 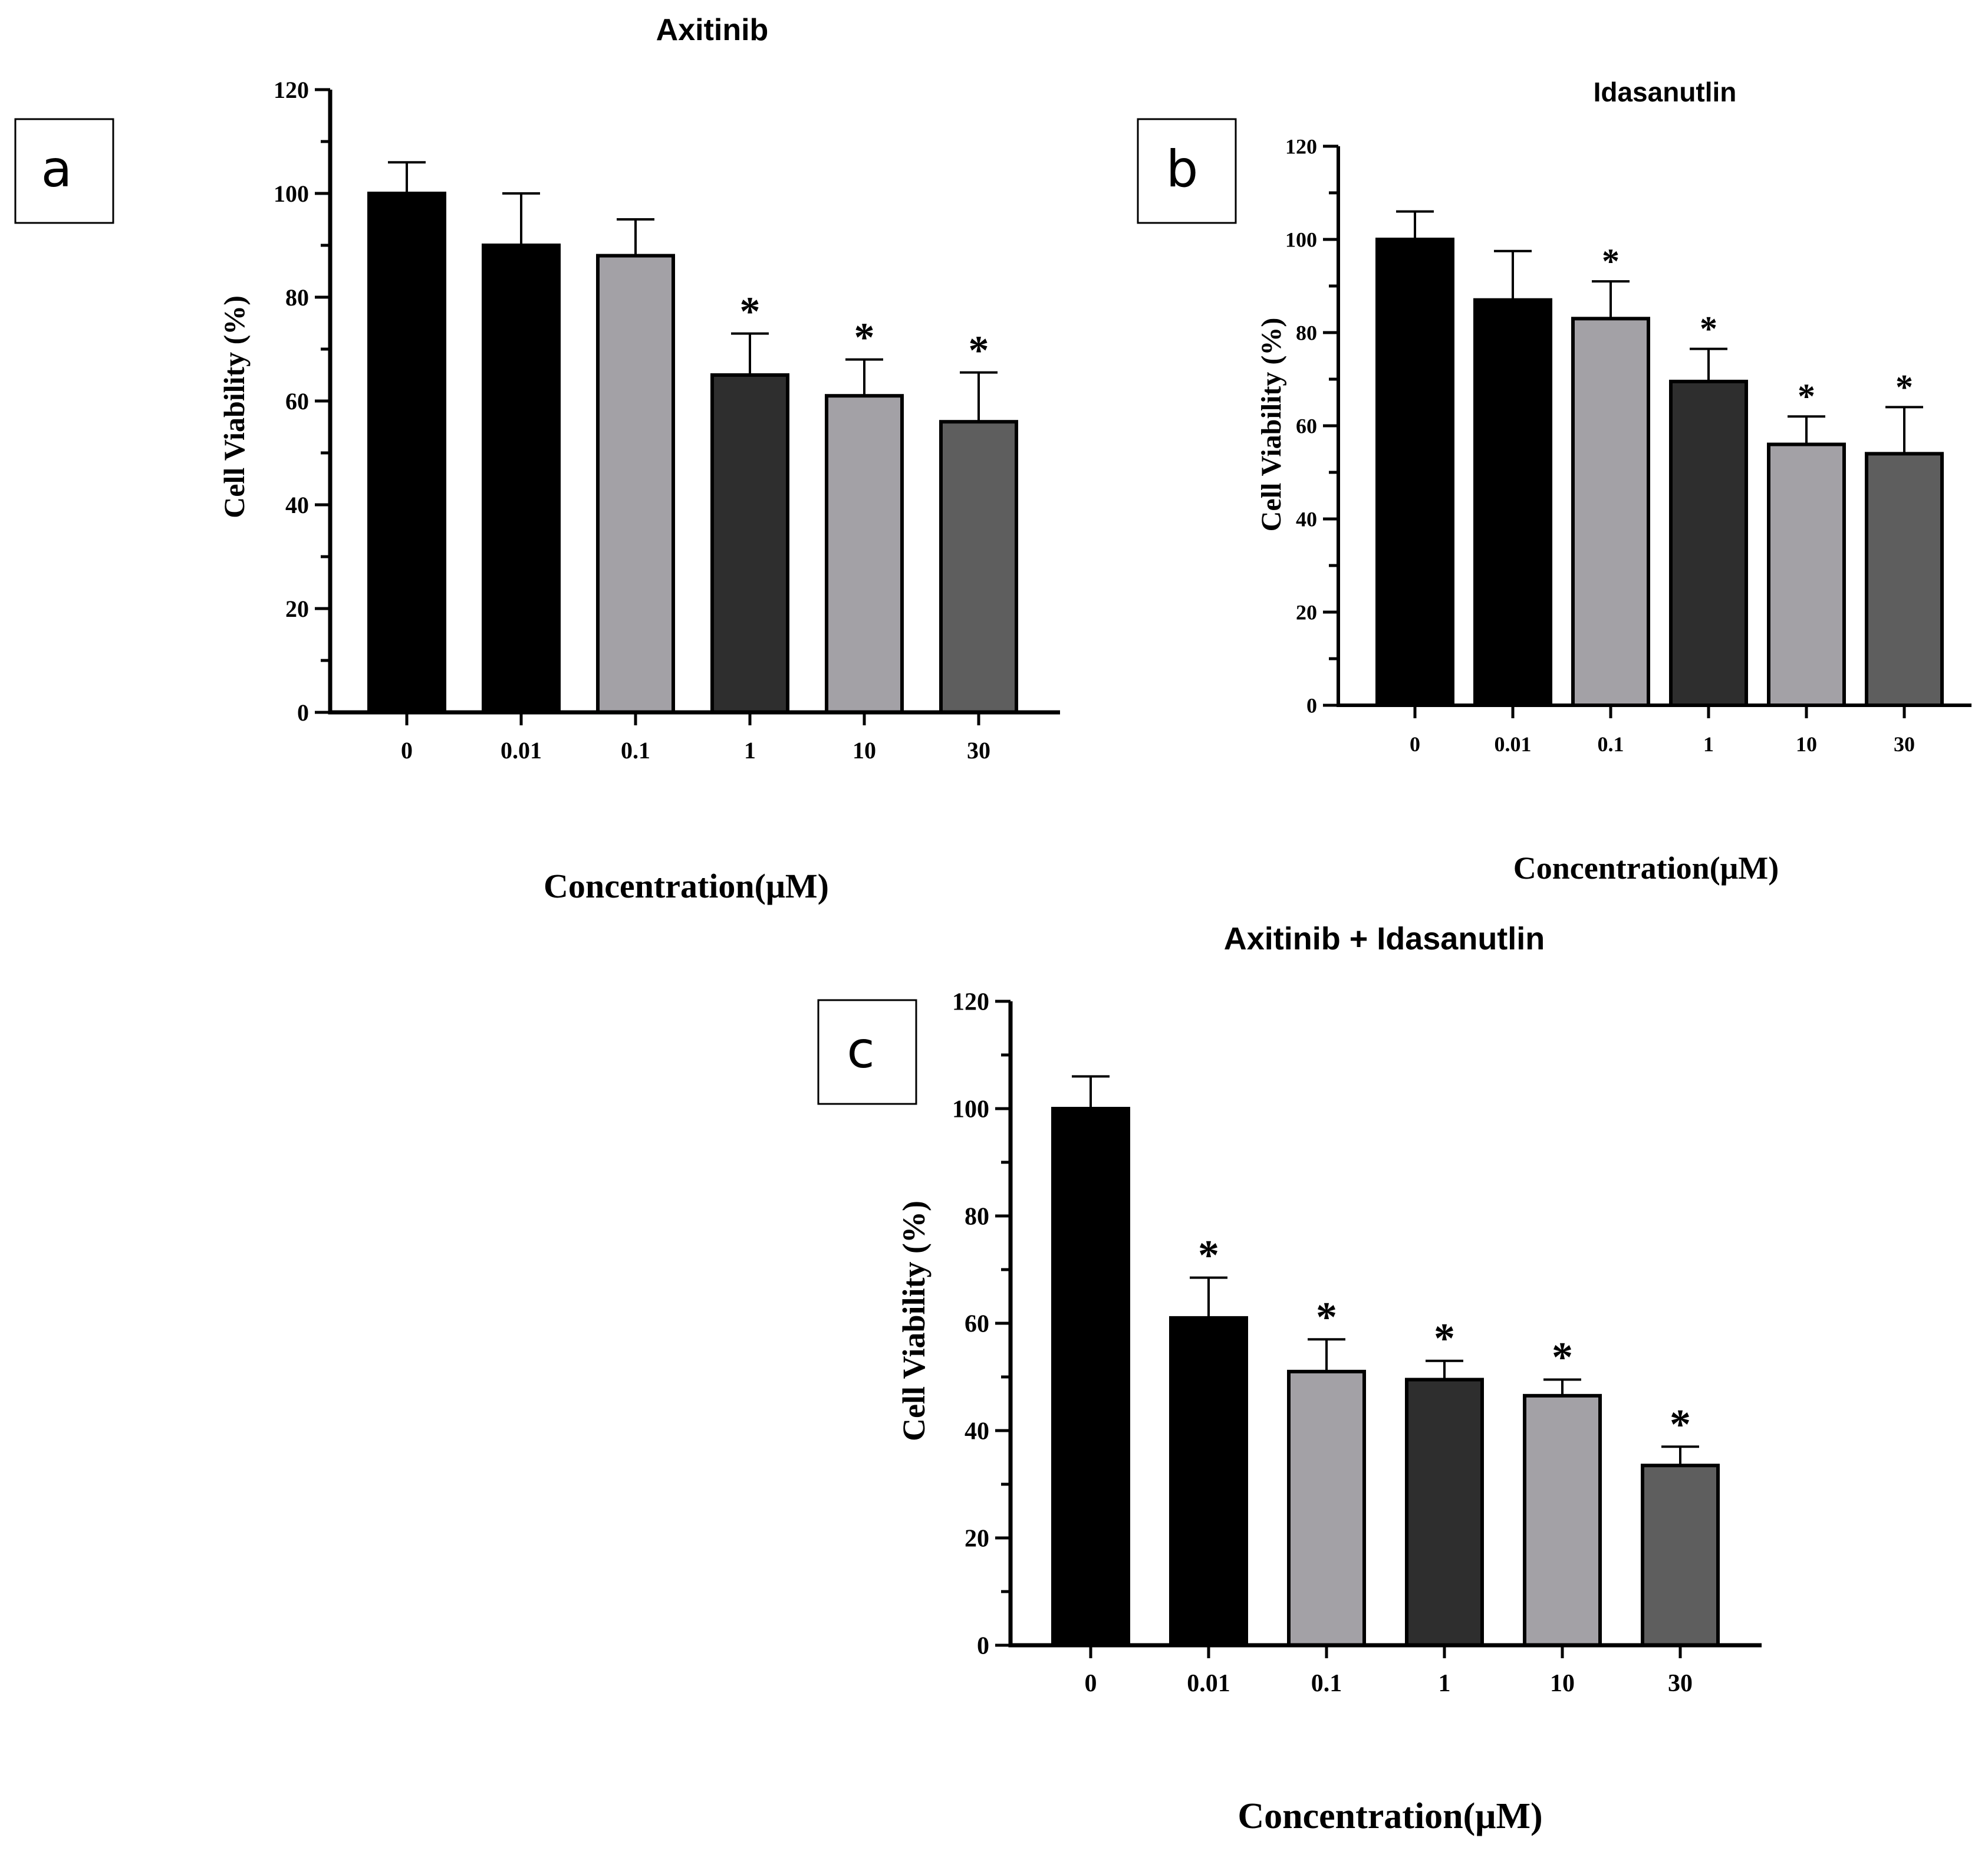 I want to click on panel-label: a, so click(x=57, y=169).